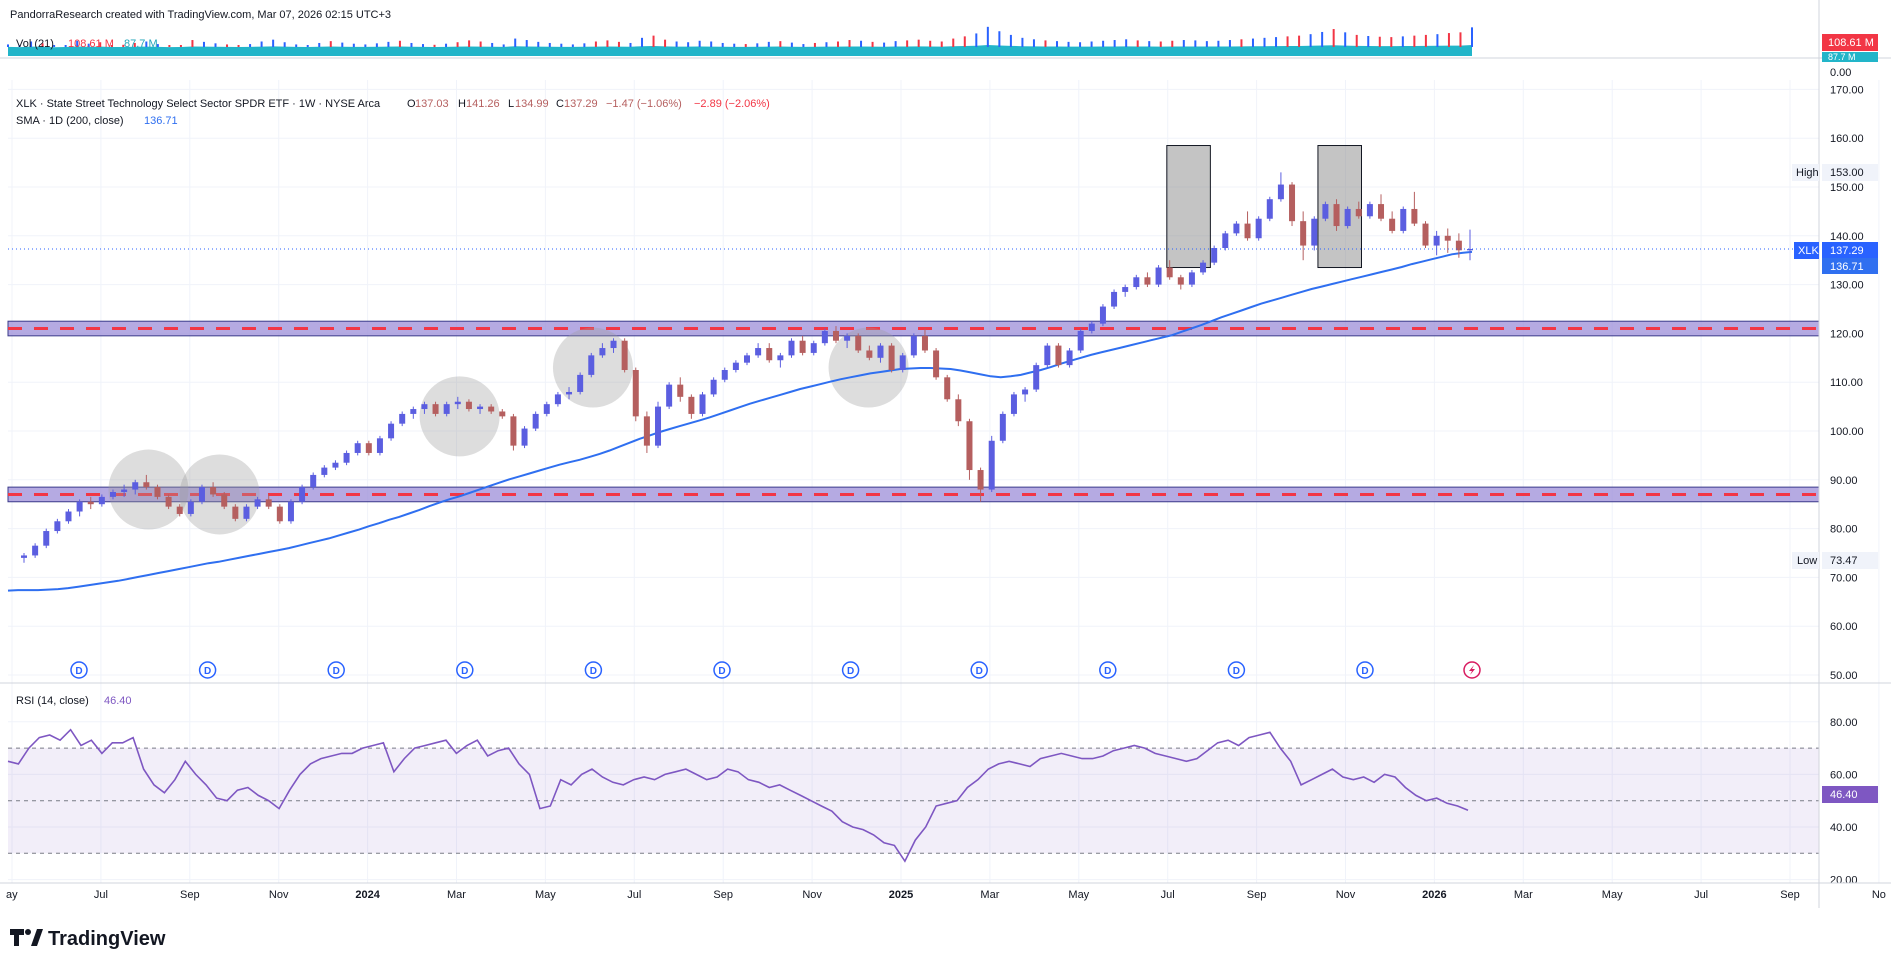 The image size is (1891, 974). Describe the element at coordinates (1612, 895) in the screenshot. I see `time-tick-label: May` at that location.